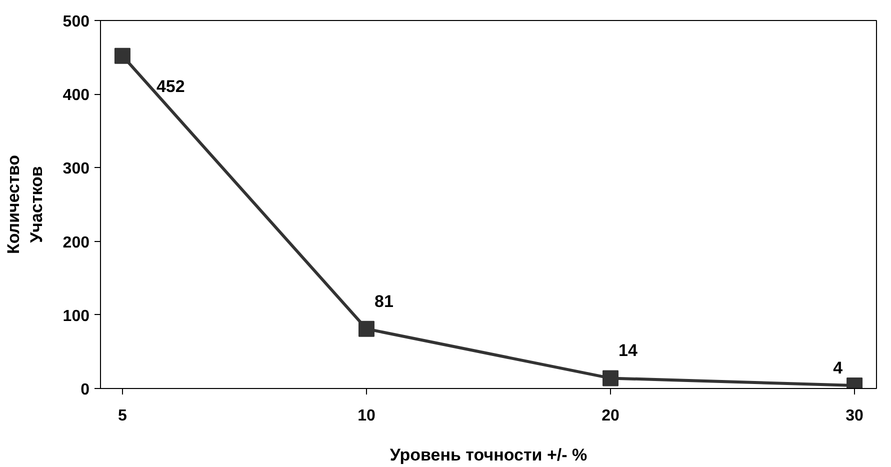 The height and width of the screenshot is (467, 891). I want to click on y-tick-label: 100, so click(76, 316).